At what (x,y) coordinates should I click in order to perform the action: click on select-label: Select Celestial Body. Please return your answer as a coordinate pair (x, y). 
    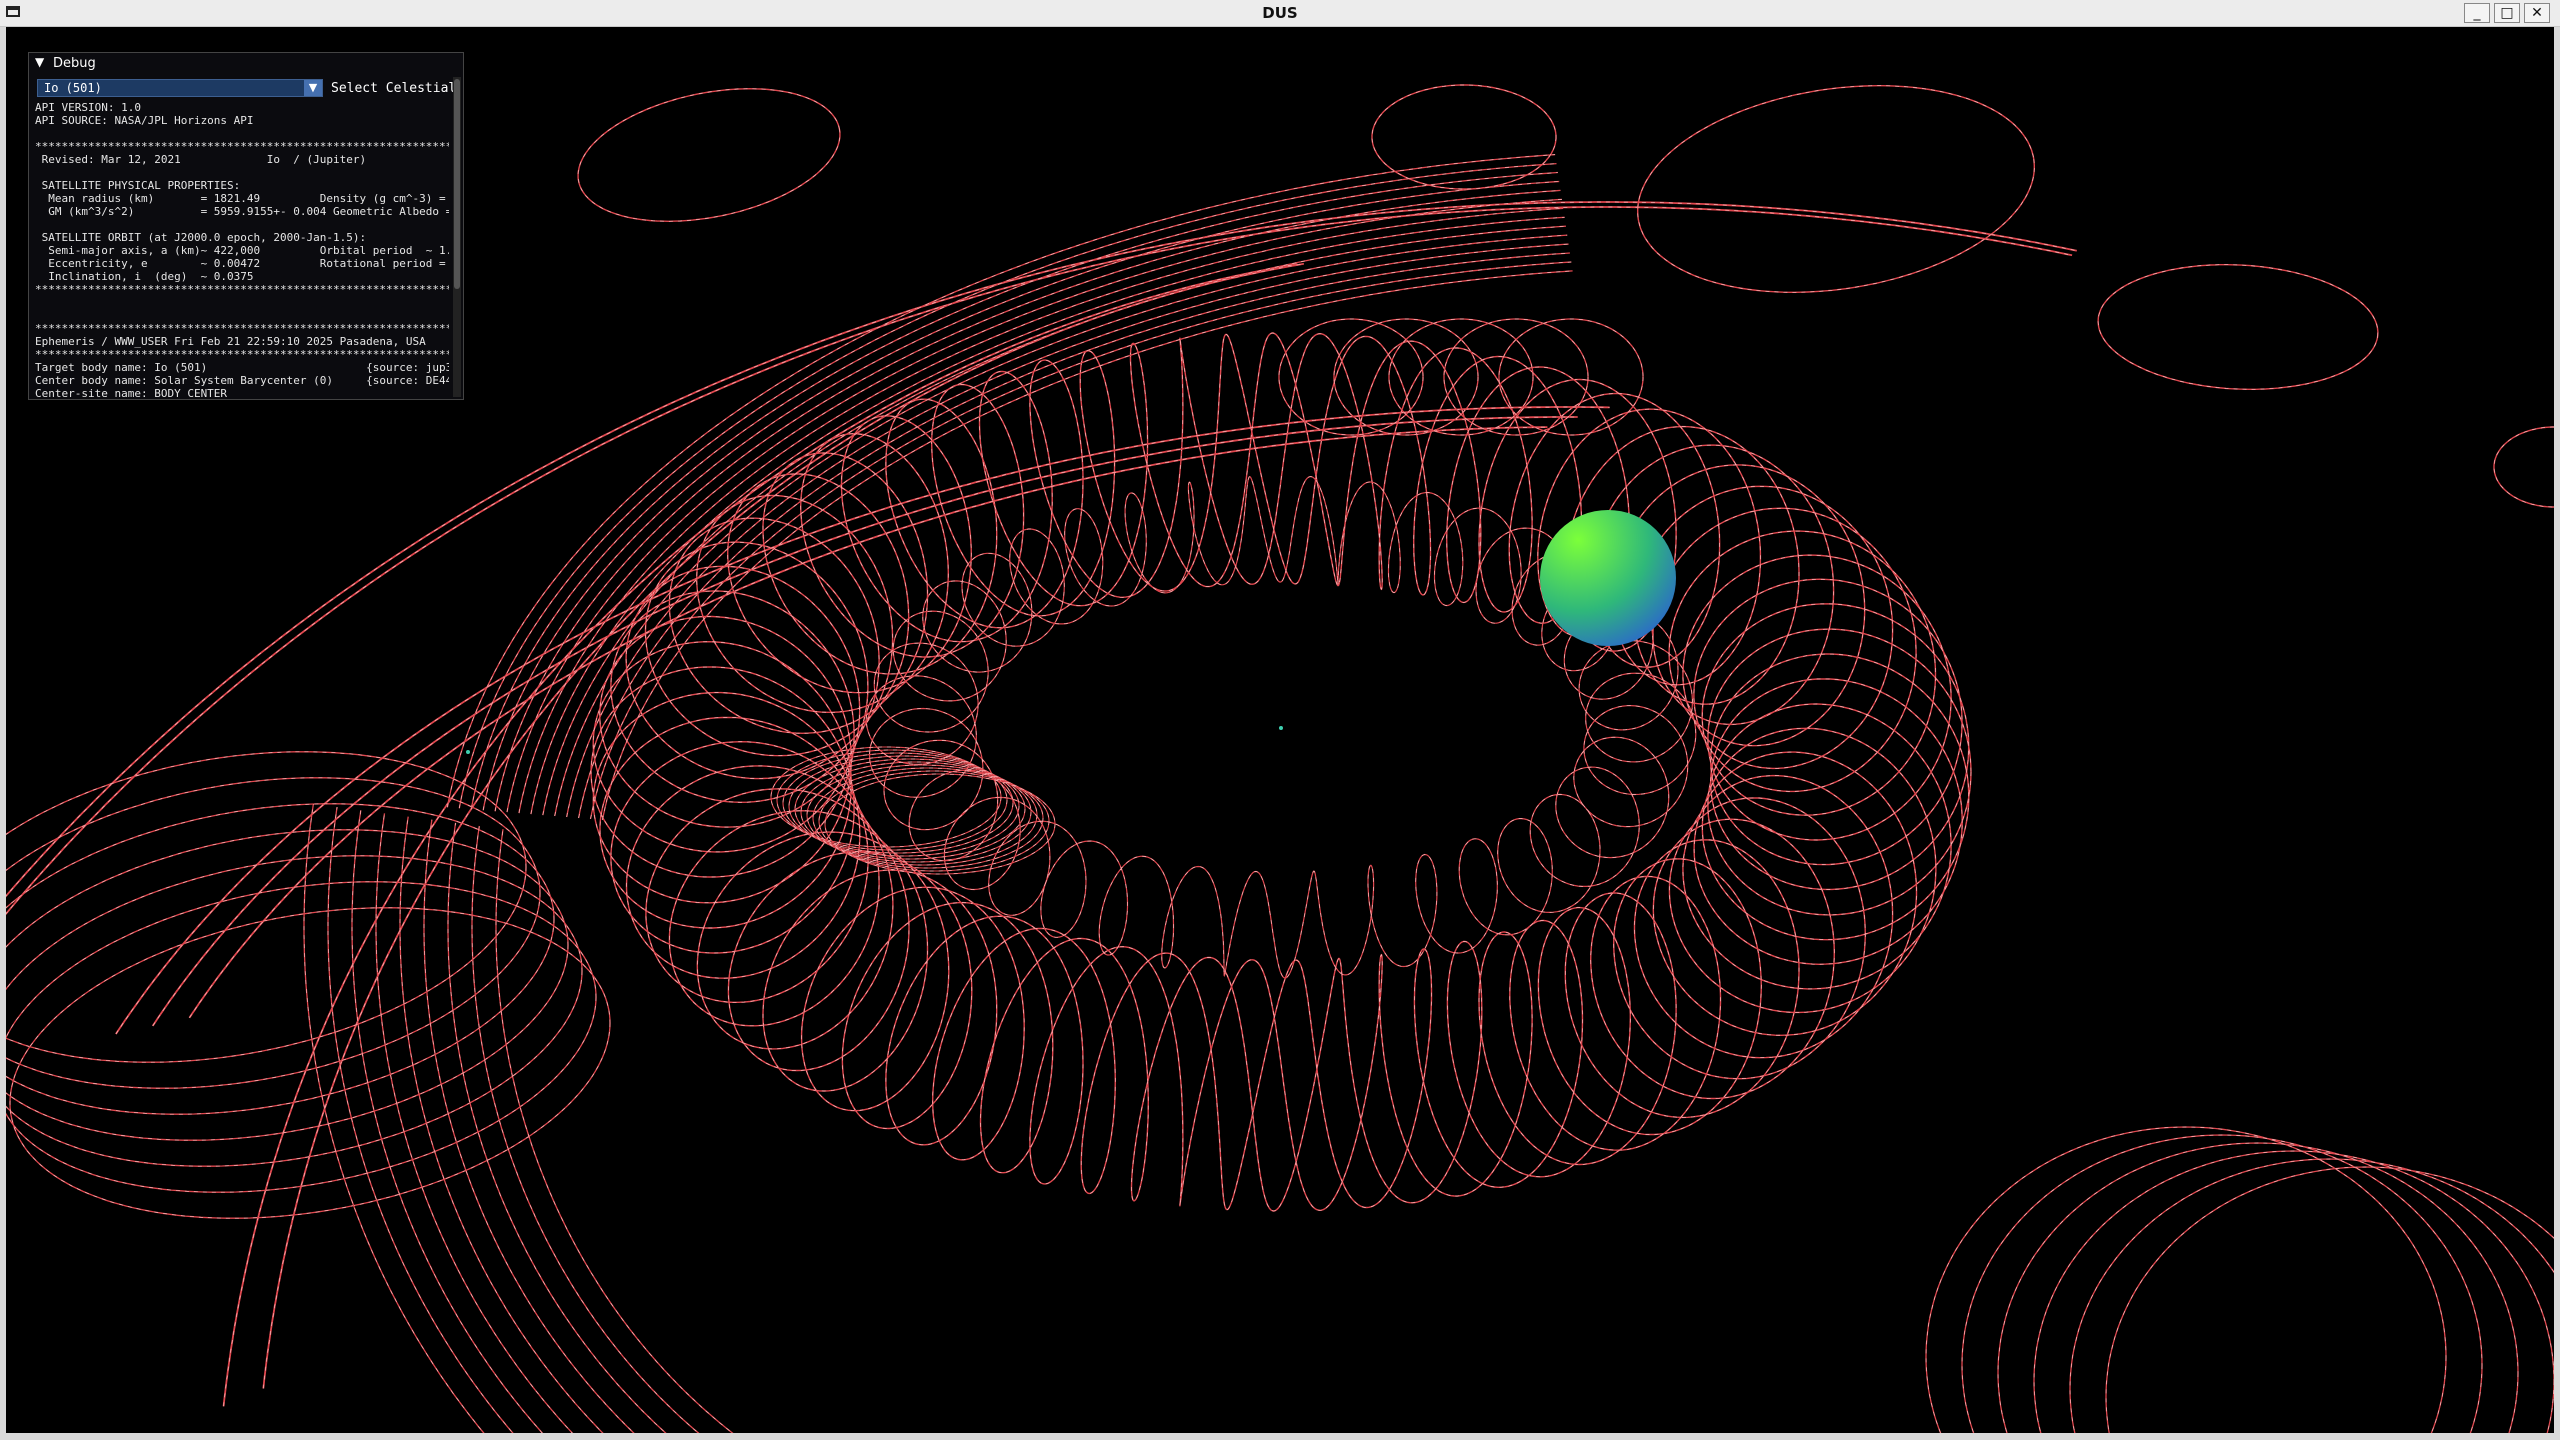
    Looking at the image, I should click on (397, 88).